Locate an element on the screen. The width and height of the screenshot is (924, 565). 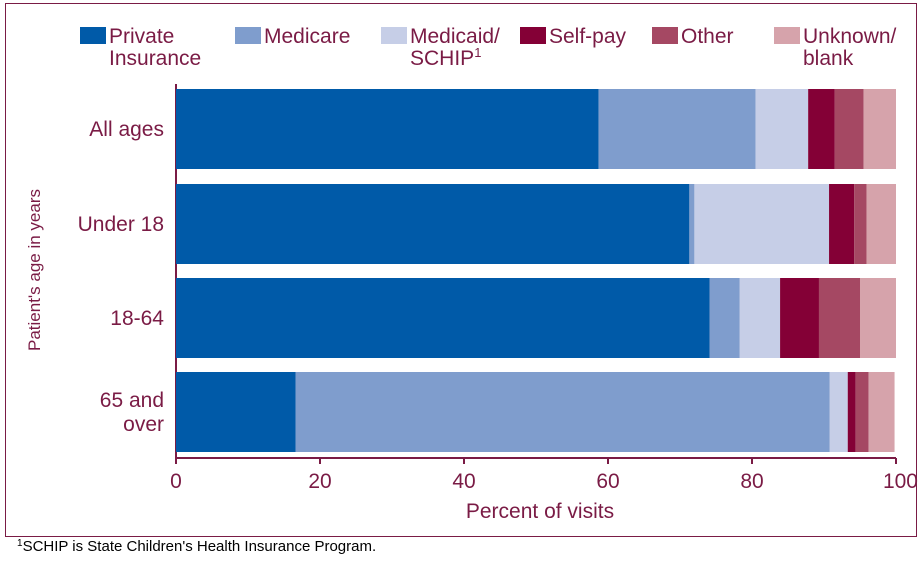
legend-label: Self-pay is located at coordinates (588, 36).